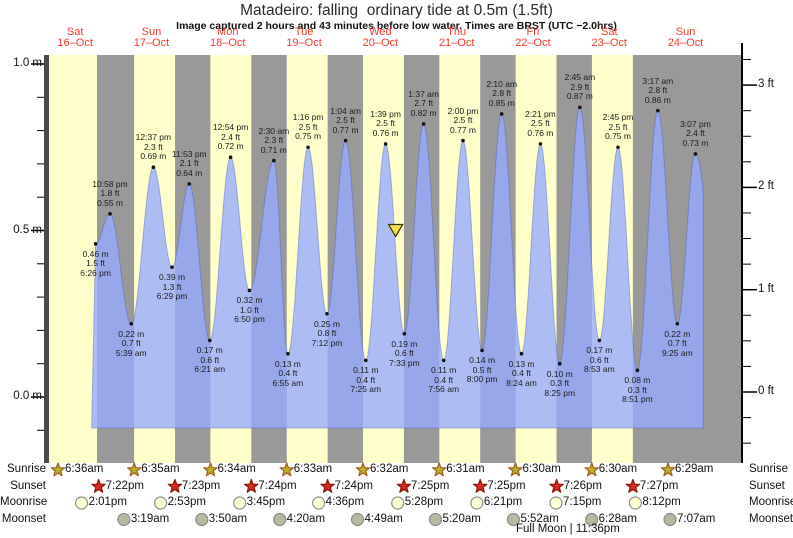  I want to click on high-tide-label: 2:30 am 2.3 ft 0.71 m, so click(274, 140).